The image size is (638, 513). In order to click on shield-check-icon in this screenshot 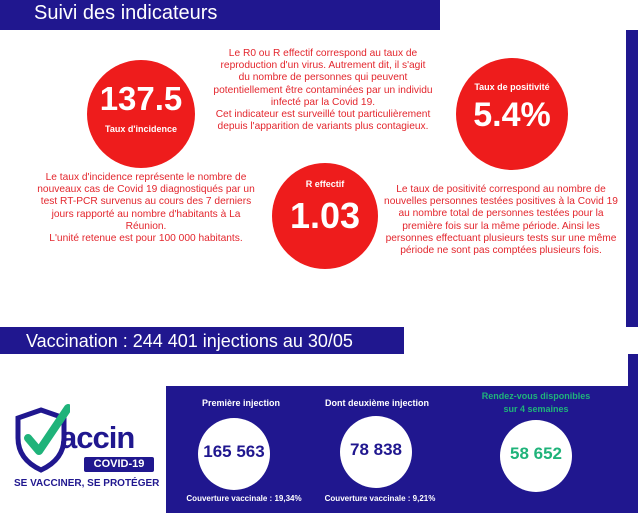, I will do `click(42, 438)`.